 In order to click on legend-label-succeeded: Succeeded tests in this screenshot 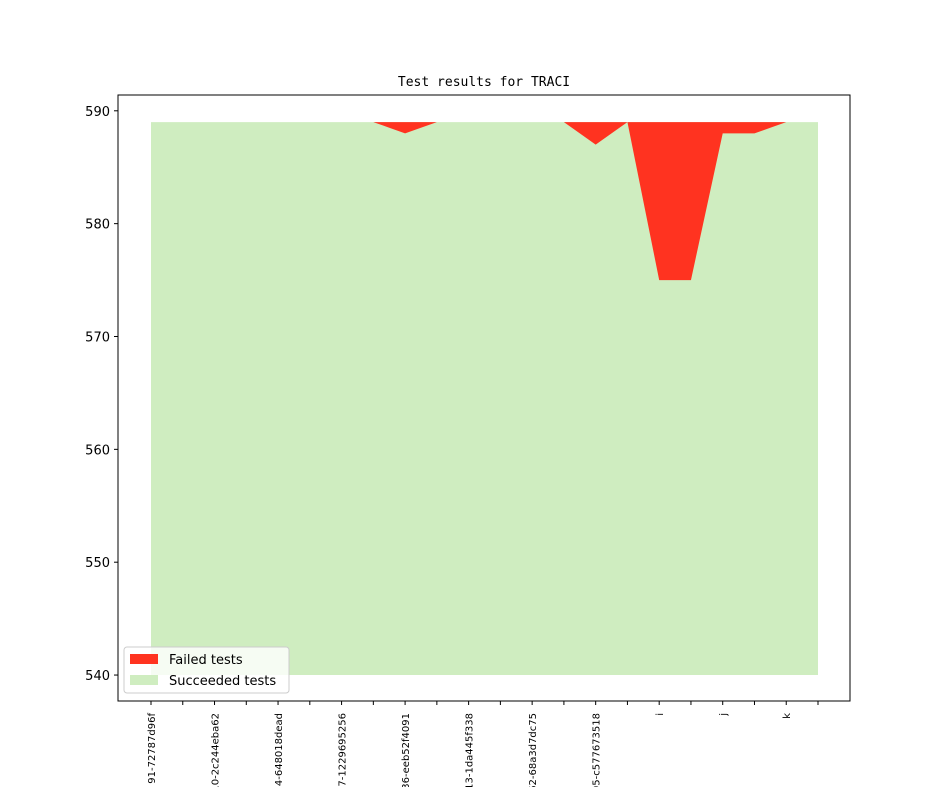, I will do `click(222, 681)`.